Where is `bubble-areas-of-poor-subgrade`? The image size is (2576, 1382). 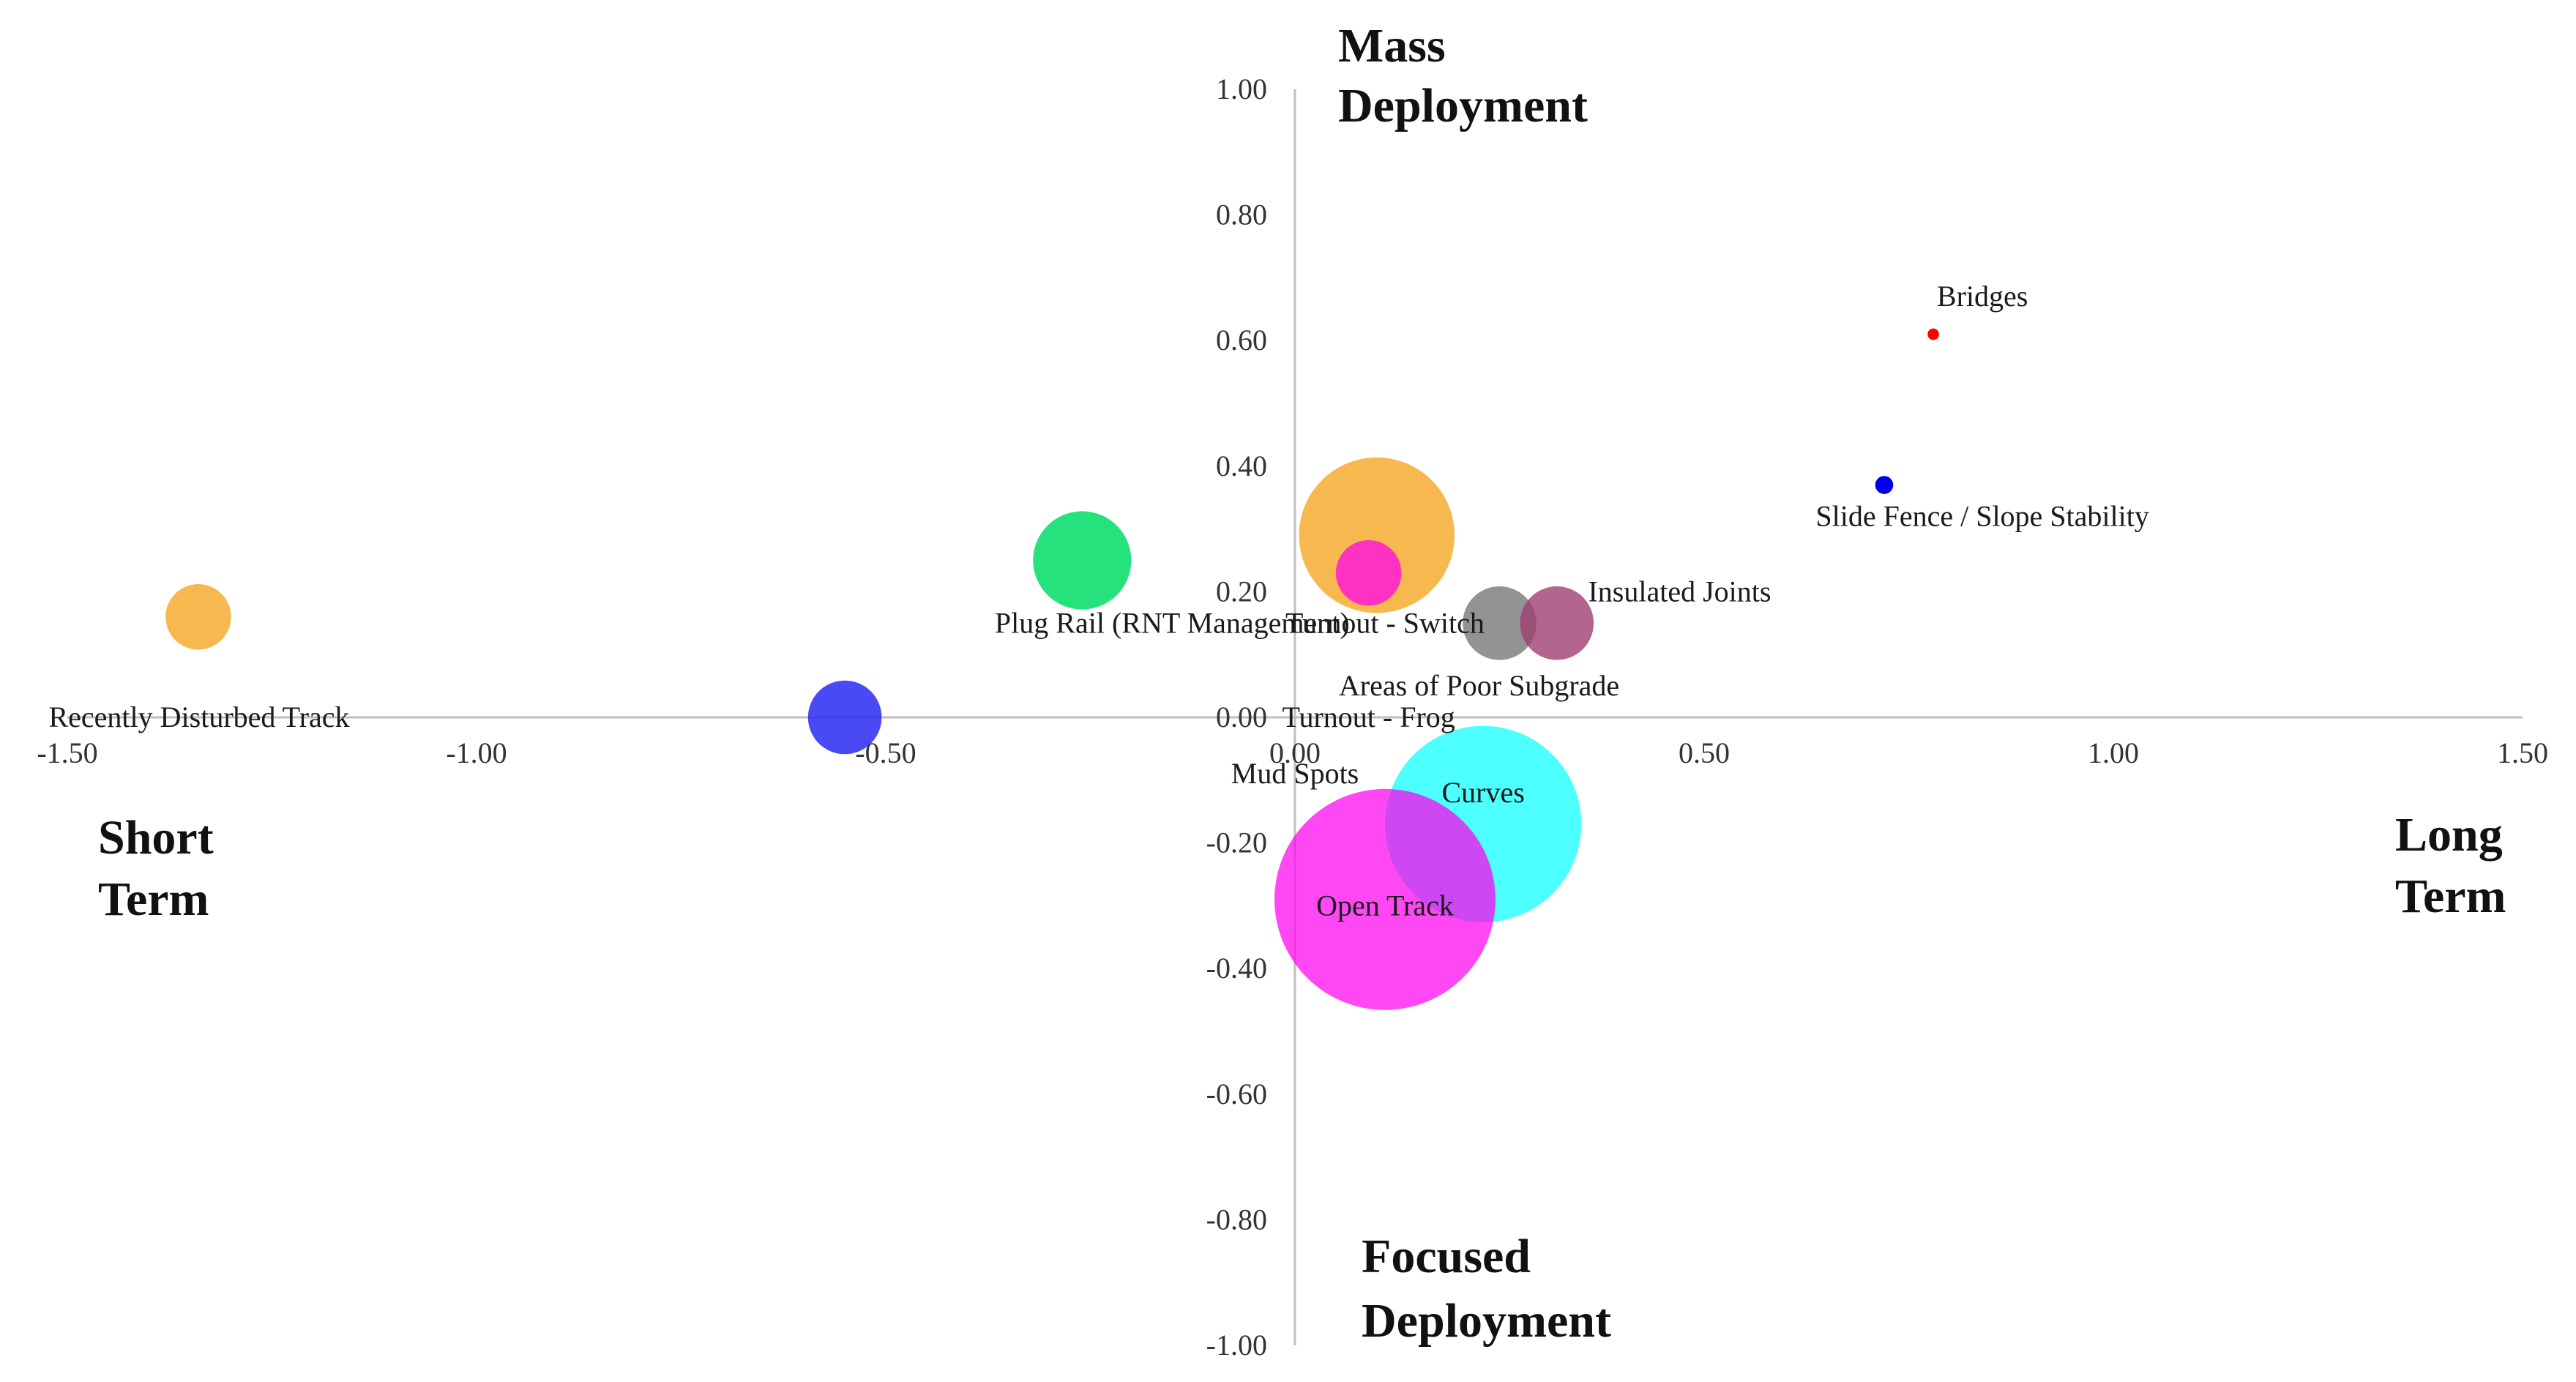
bubble-areas-of-poor-subgrade is located at coordinates (1500, 623).